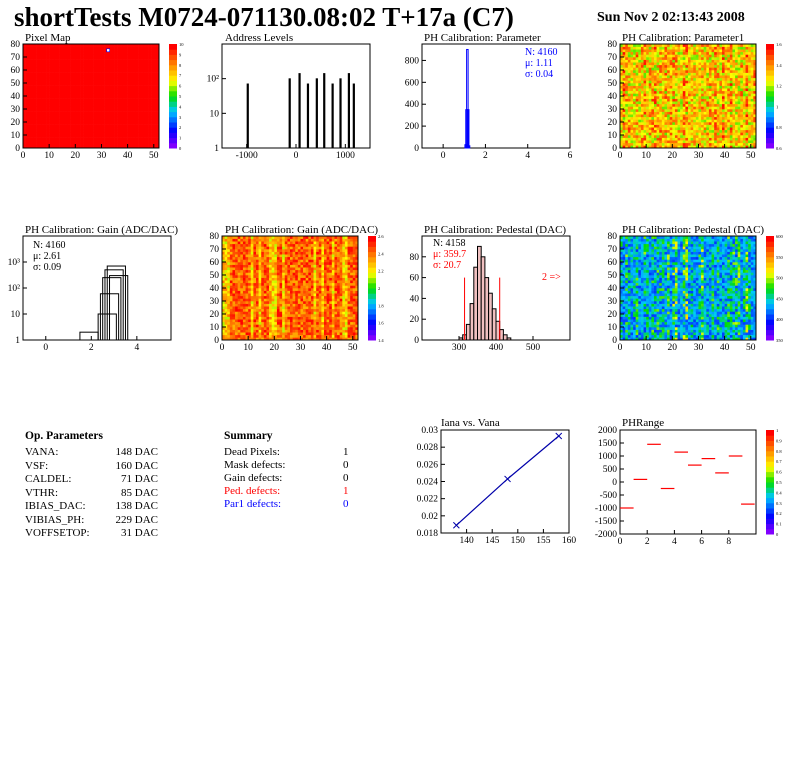  I want to click on stat-mean: μ: 1.11, so click(539, 63).